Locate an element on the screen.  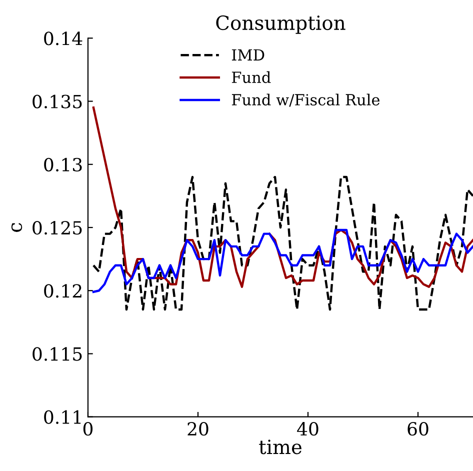
legend-label: Fund is located at coordinates (251, 77).